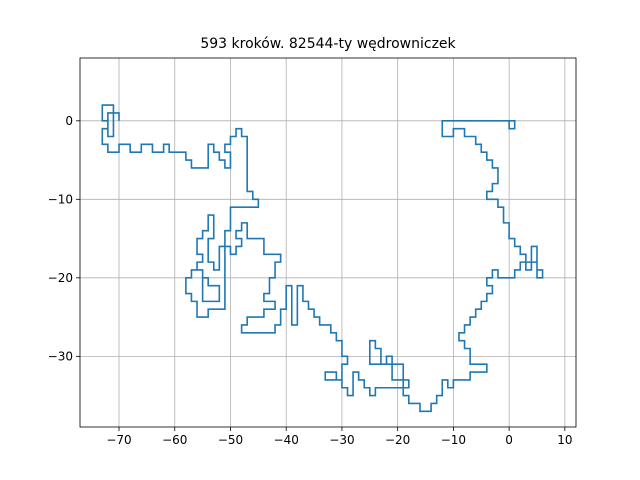 The width and height of the screenshot is (640, 480). Describe the element at coordinates (118, 440) in the screenshot. I see `x-tick-label: −70` at that location.